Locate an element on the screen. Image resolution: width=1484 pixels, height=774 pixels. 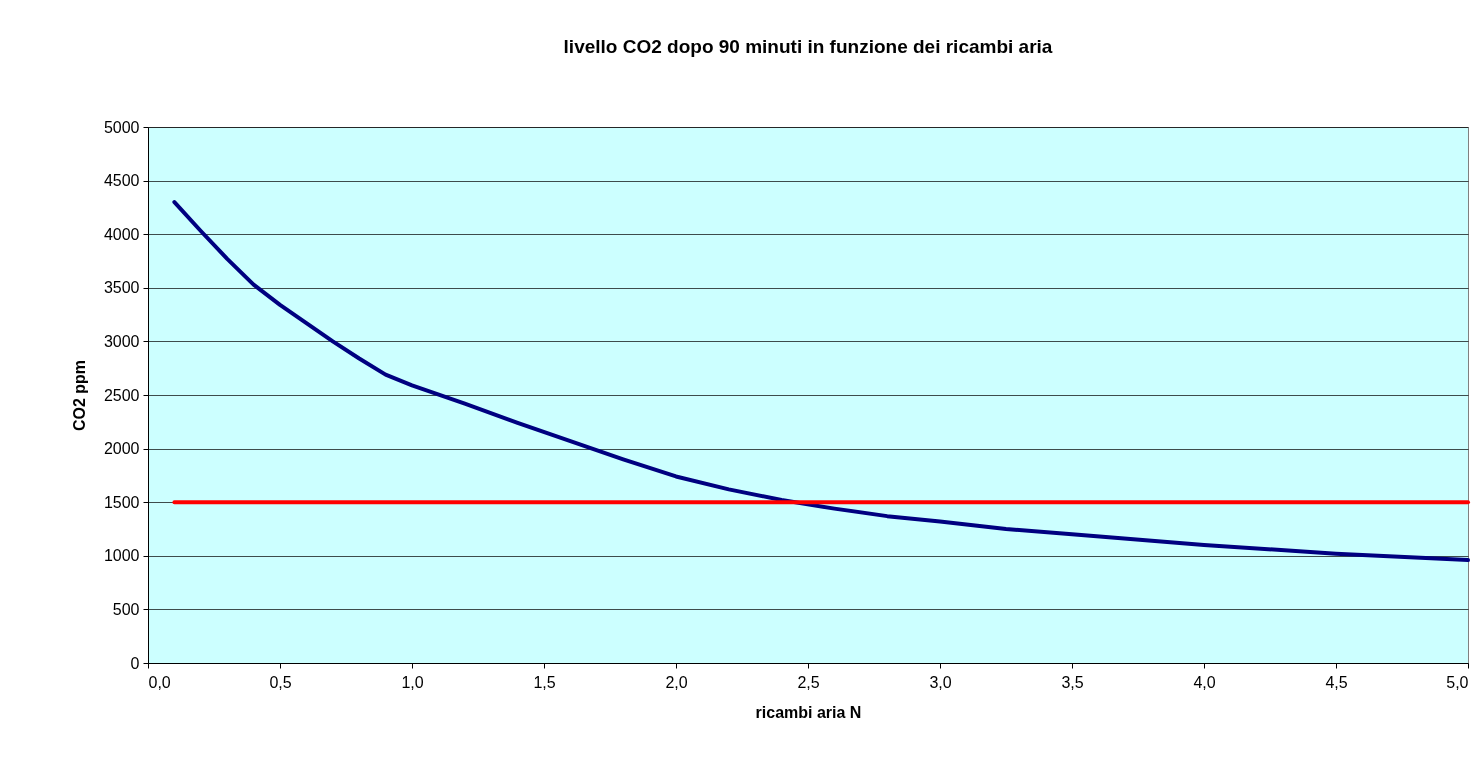
y-tick-label: 4500 is located at coordinates (121, 181).